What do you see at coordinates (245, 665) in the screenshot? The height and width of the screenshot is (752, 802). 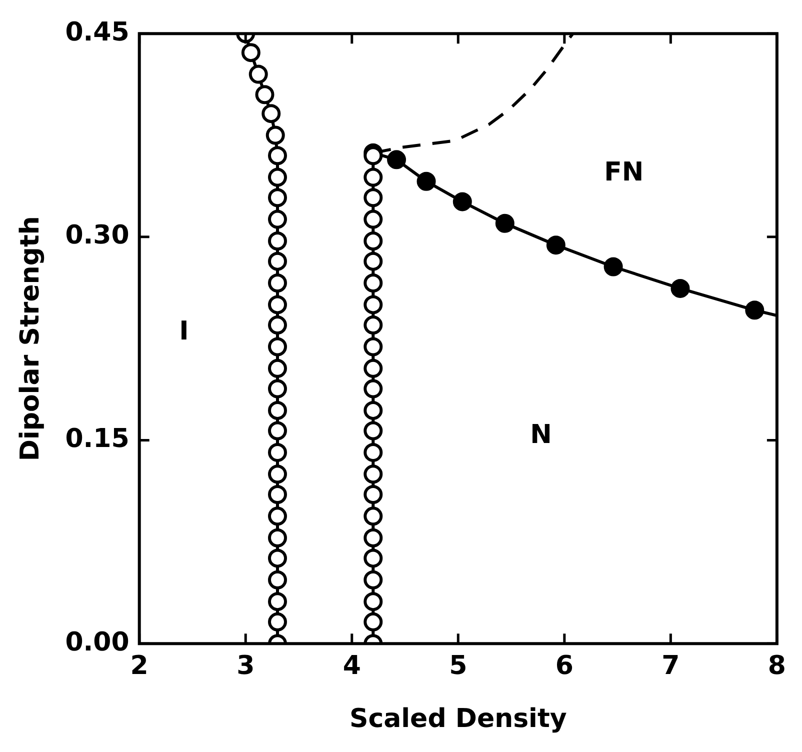 I see `x-tick-label: 3` at bounding box center [245, 665].